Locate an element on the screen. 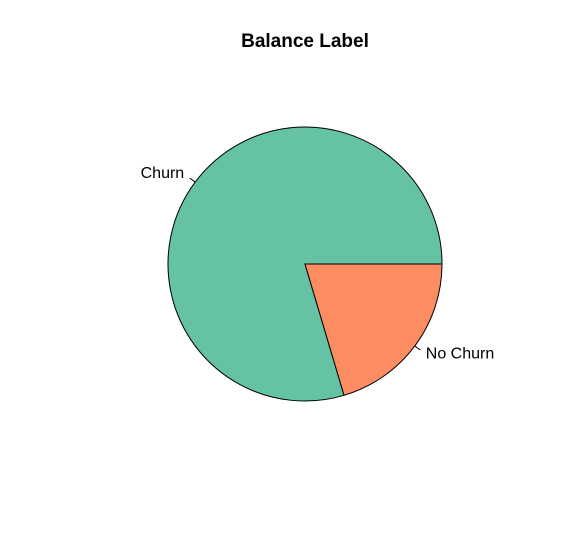 Image resolution: width=572 pixels, height=548 pixels. label-tick-churn is located at coordinates (192, 180).